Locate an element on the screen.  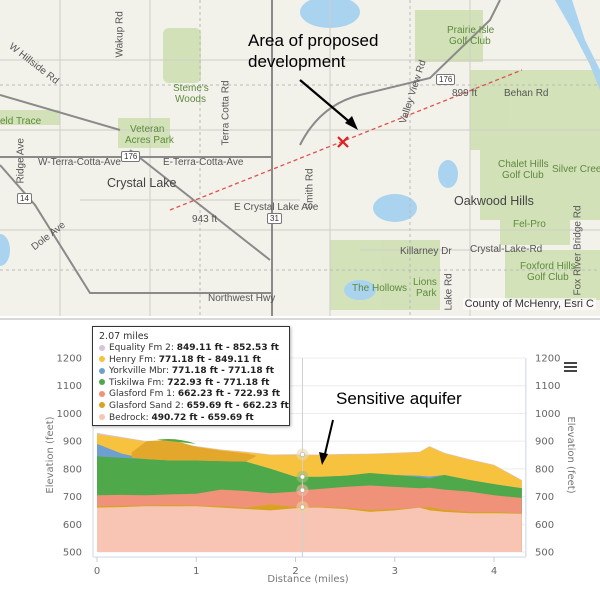
map-label: Acres Park is located at coordinates (149, 140).